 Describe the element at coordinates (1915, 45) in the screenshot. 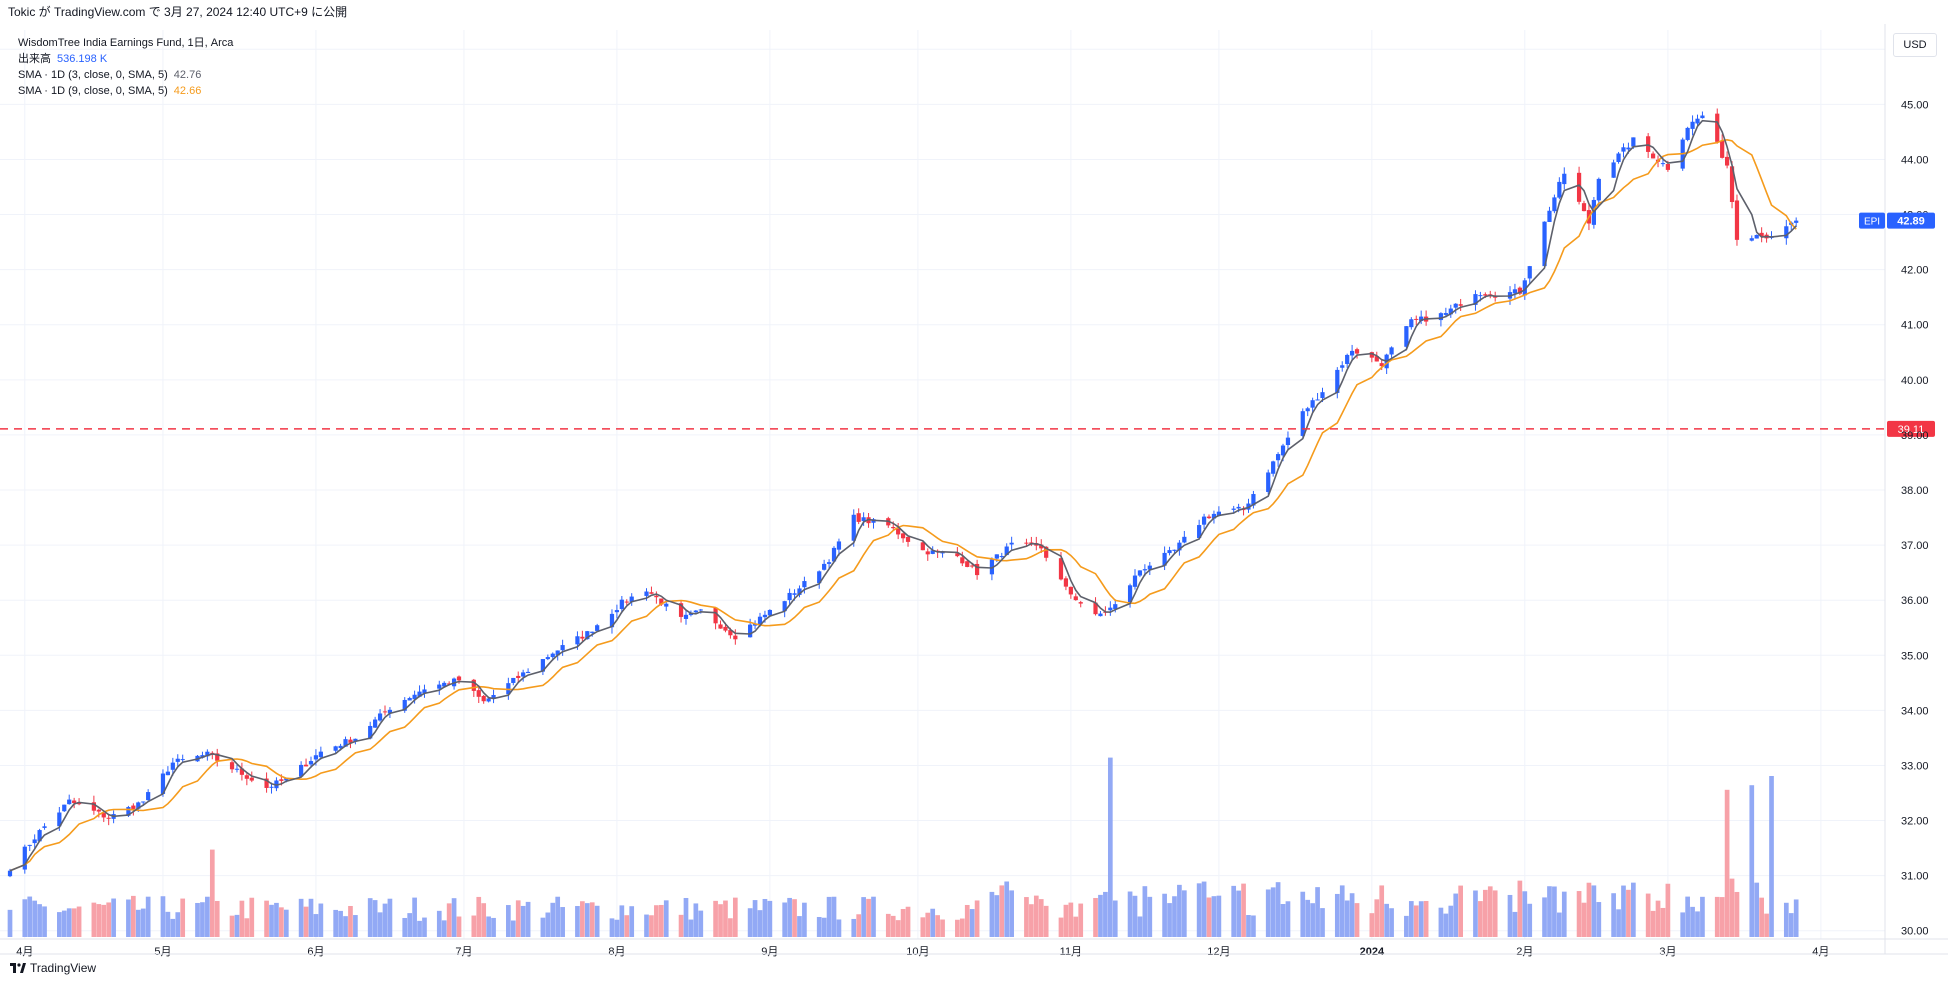

I see `currency-button: USD` at that location.